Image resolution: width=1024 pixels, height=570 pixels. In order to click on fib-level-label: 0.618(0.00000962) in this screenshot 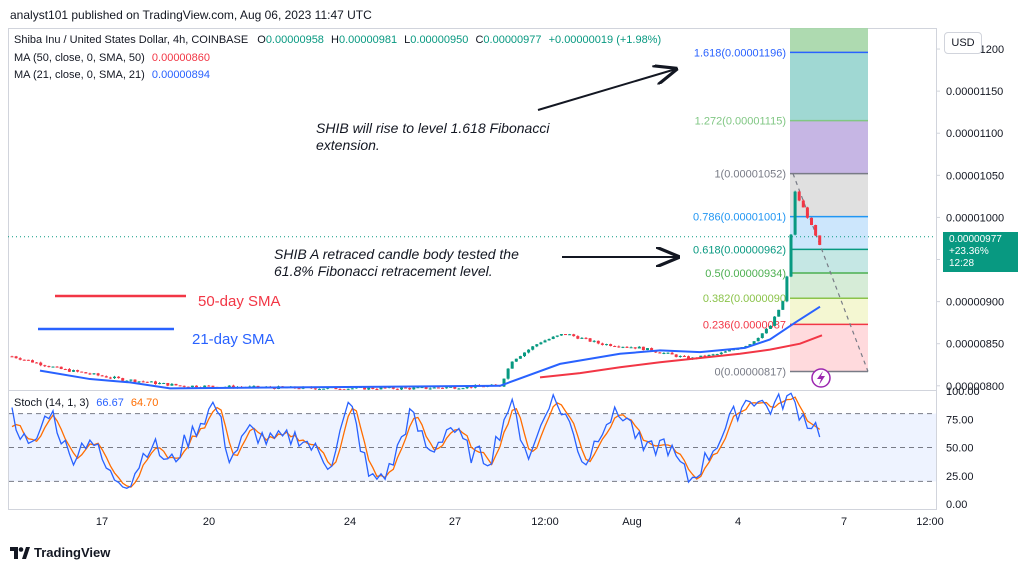, I will do `click(739, 250)`.